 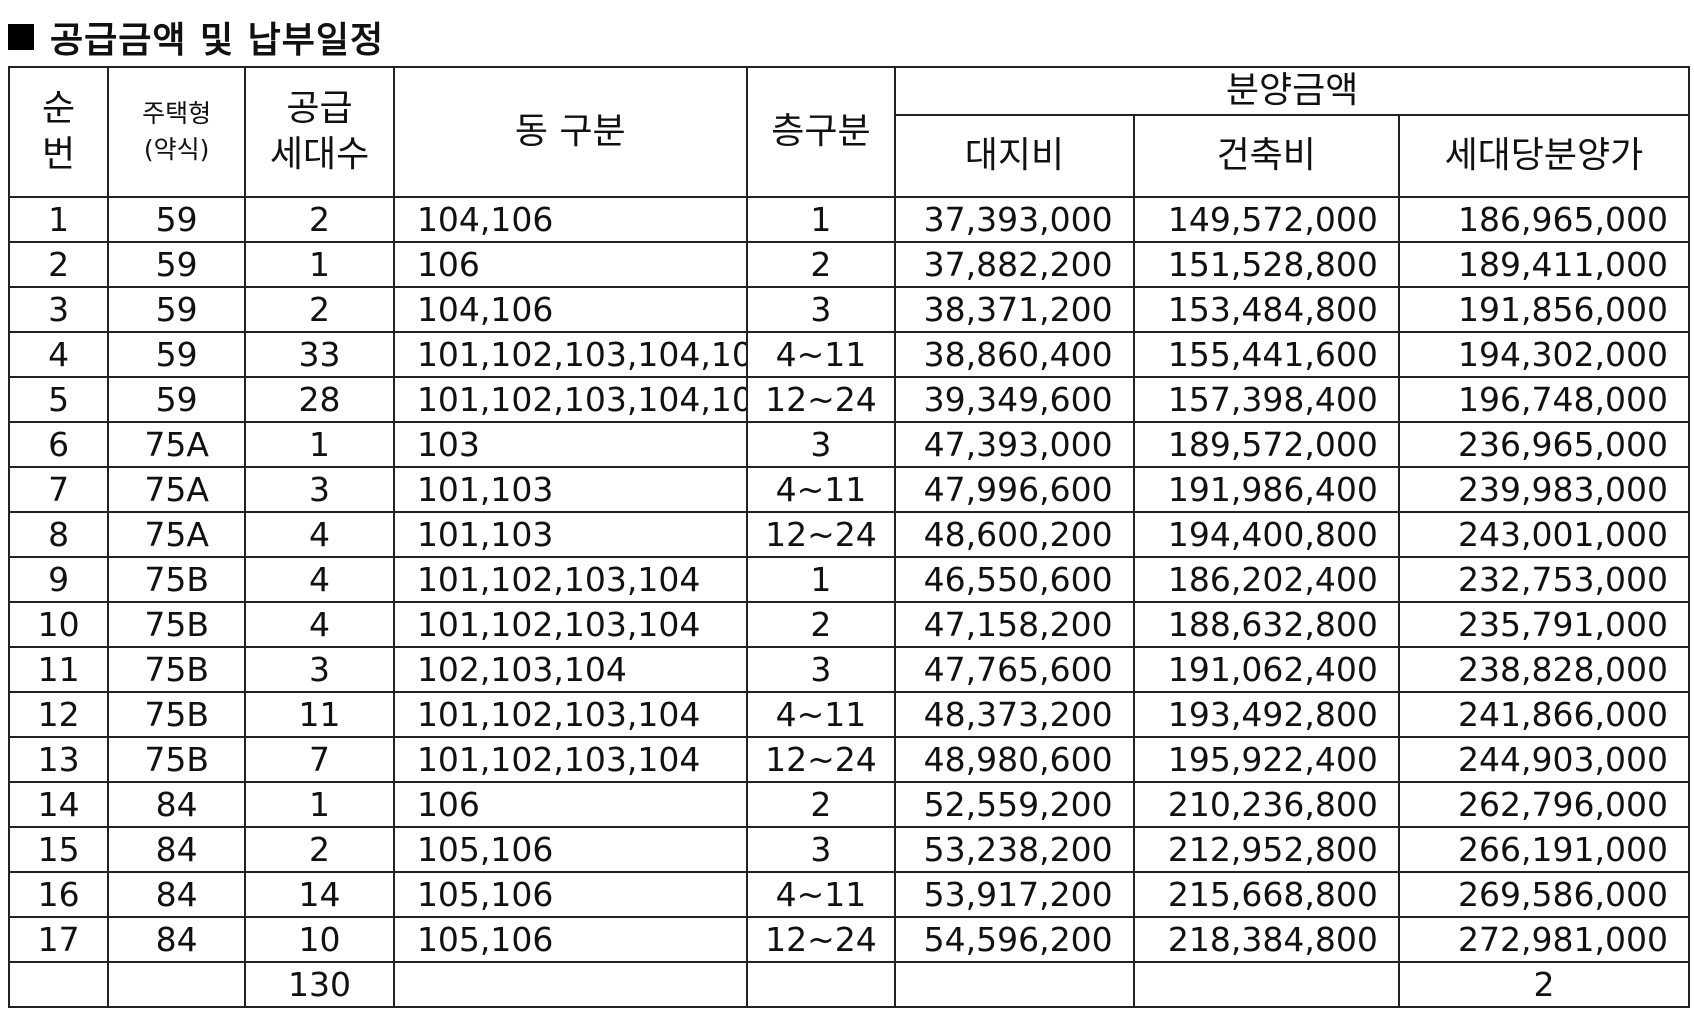 I want to click on header-type: 주택형 (약식), so click(x=177, y=132).